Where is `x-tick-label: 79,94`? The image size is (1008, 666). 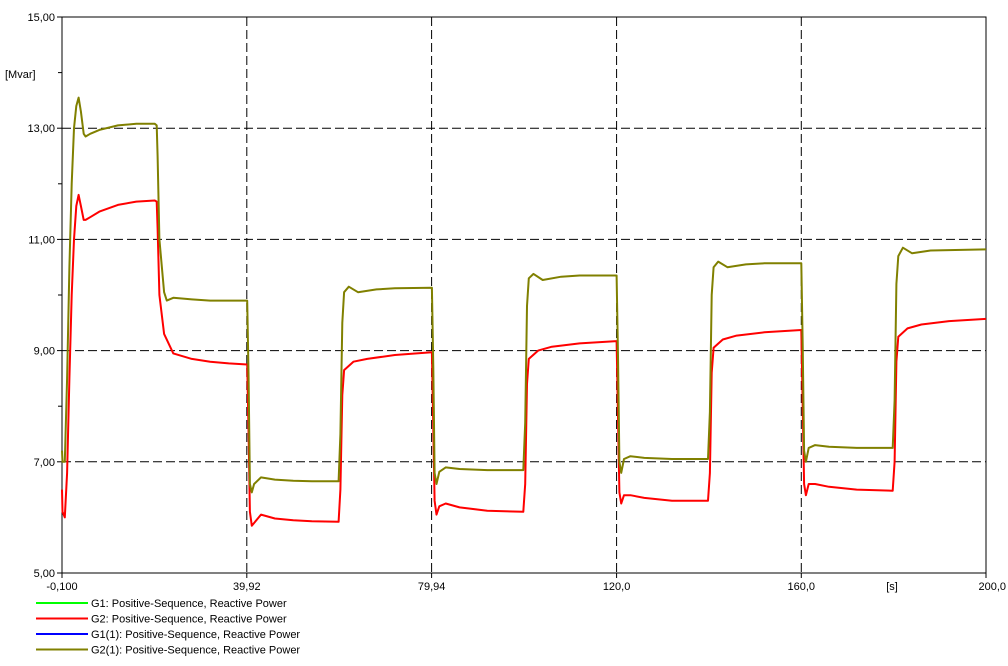 x-tick-label: 79,94 is located at coordinates (432, 587).